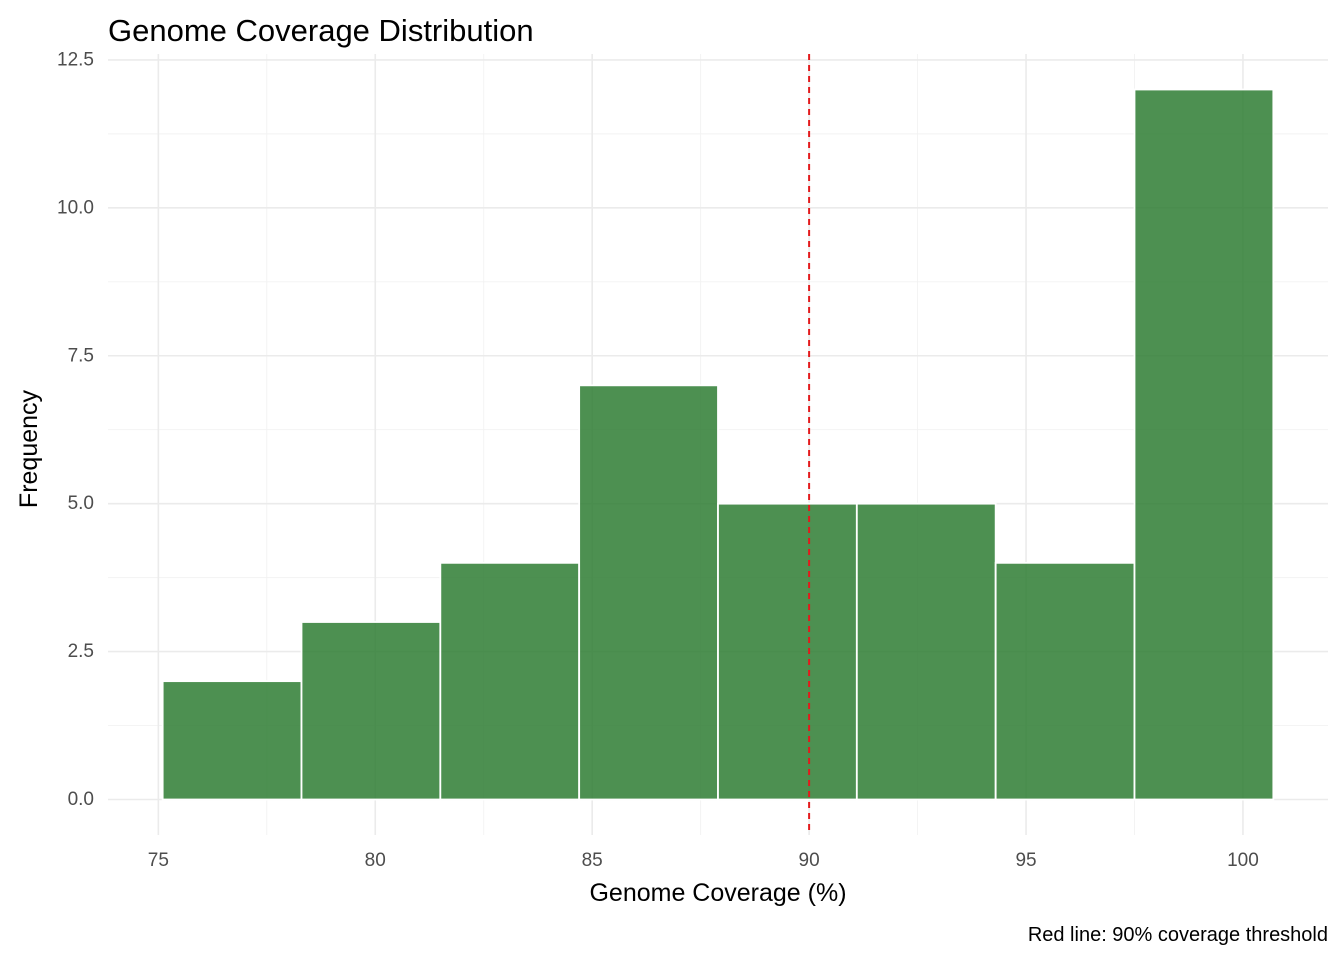  I want to click on y-axis-title: Frequency, so click(29, 448).